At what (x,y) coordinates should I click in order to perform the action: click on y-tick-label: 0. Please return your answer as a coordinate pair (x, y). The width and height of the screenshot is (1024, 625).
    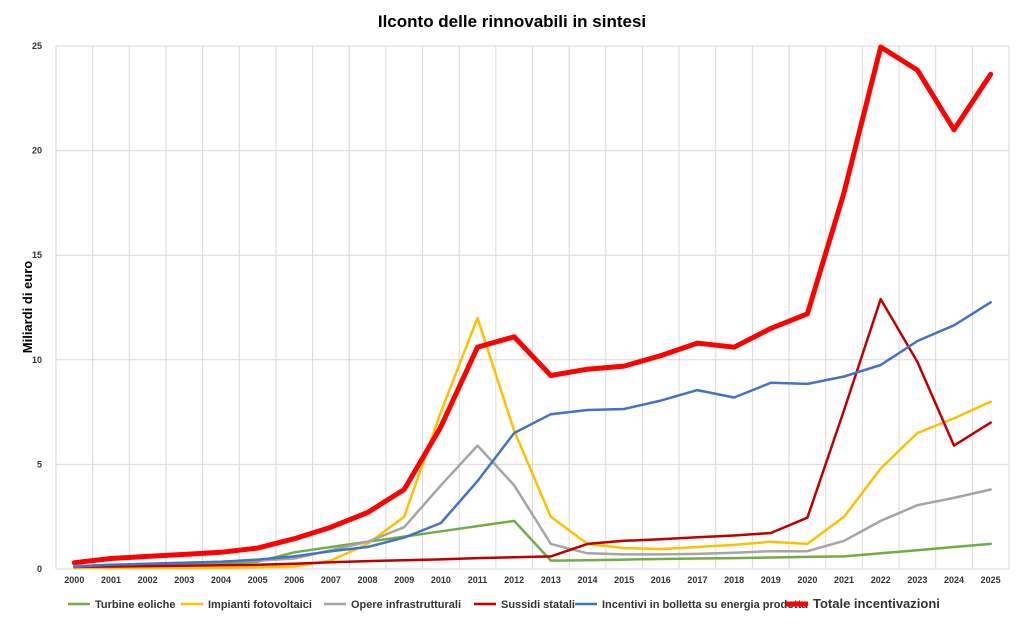
    Looking at the image, I should click on (39, 569).